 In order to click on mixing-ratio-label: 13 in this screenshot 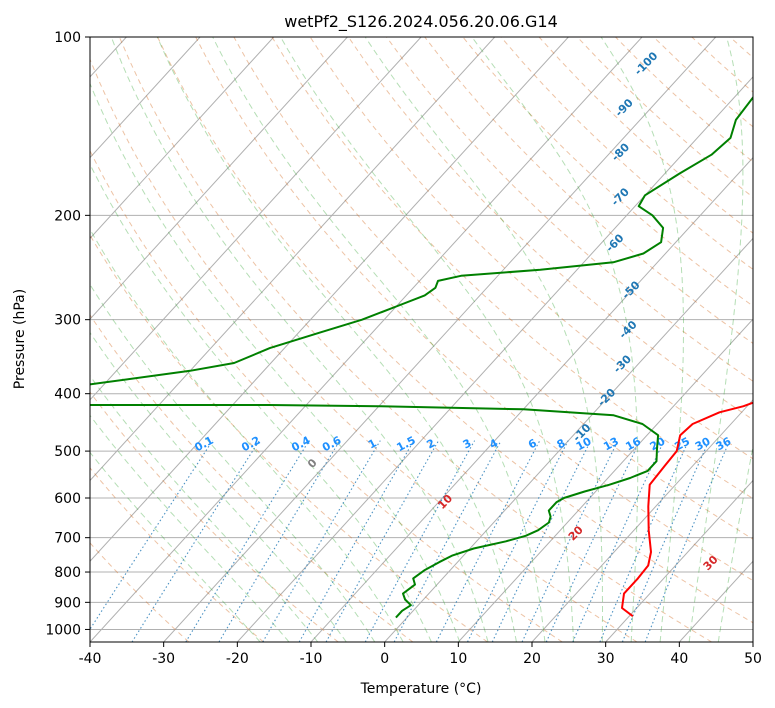, I will do `click(611, 444)`.